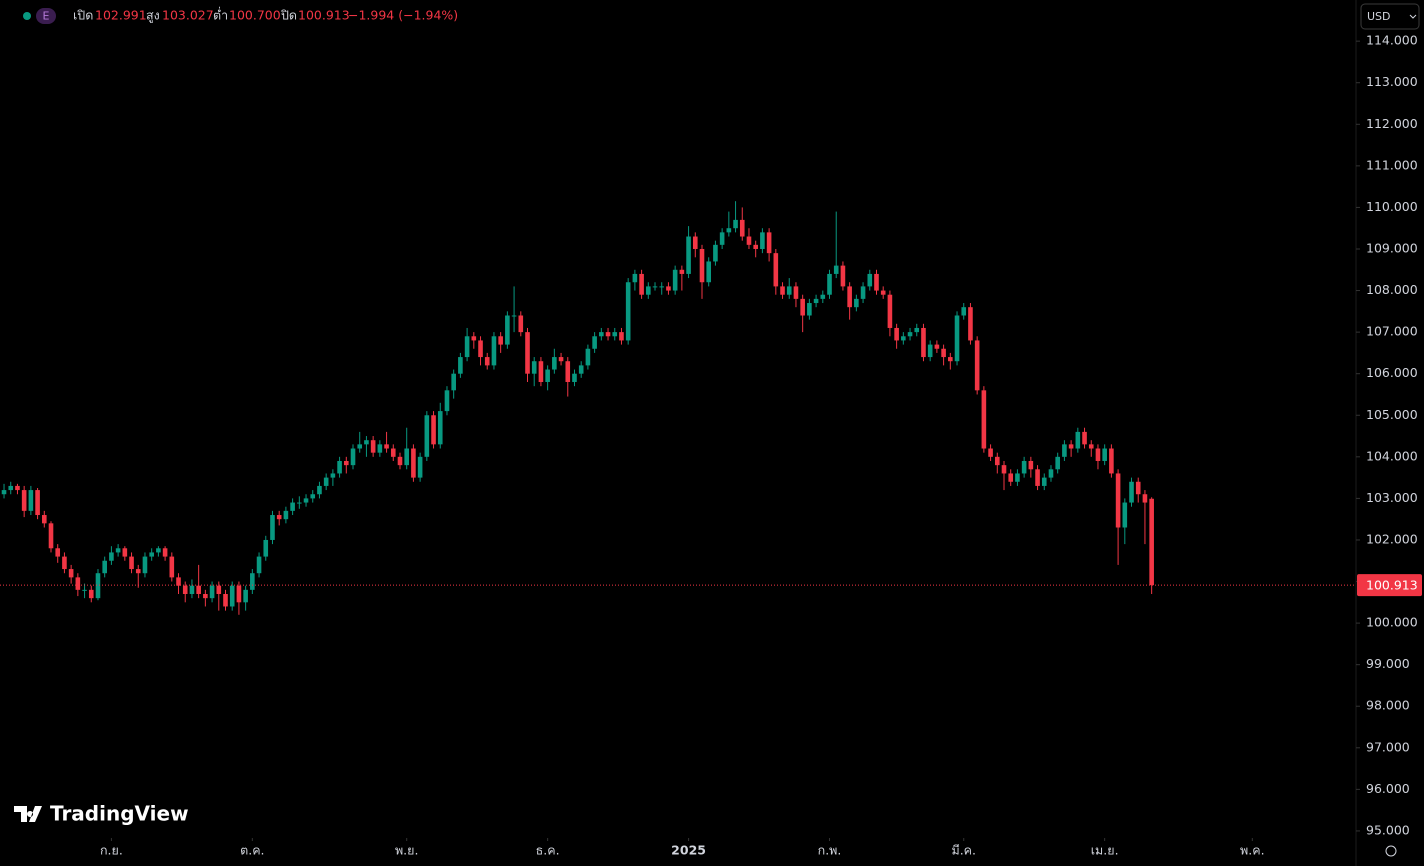 The width and height of the screenshot is (1424, 866). What do you see at coordinates (1252, 850) in the screenshot?
I see `x-tick-label: พ.ค.` at bounding box center [1252, 850].